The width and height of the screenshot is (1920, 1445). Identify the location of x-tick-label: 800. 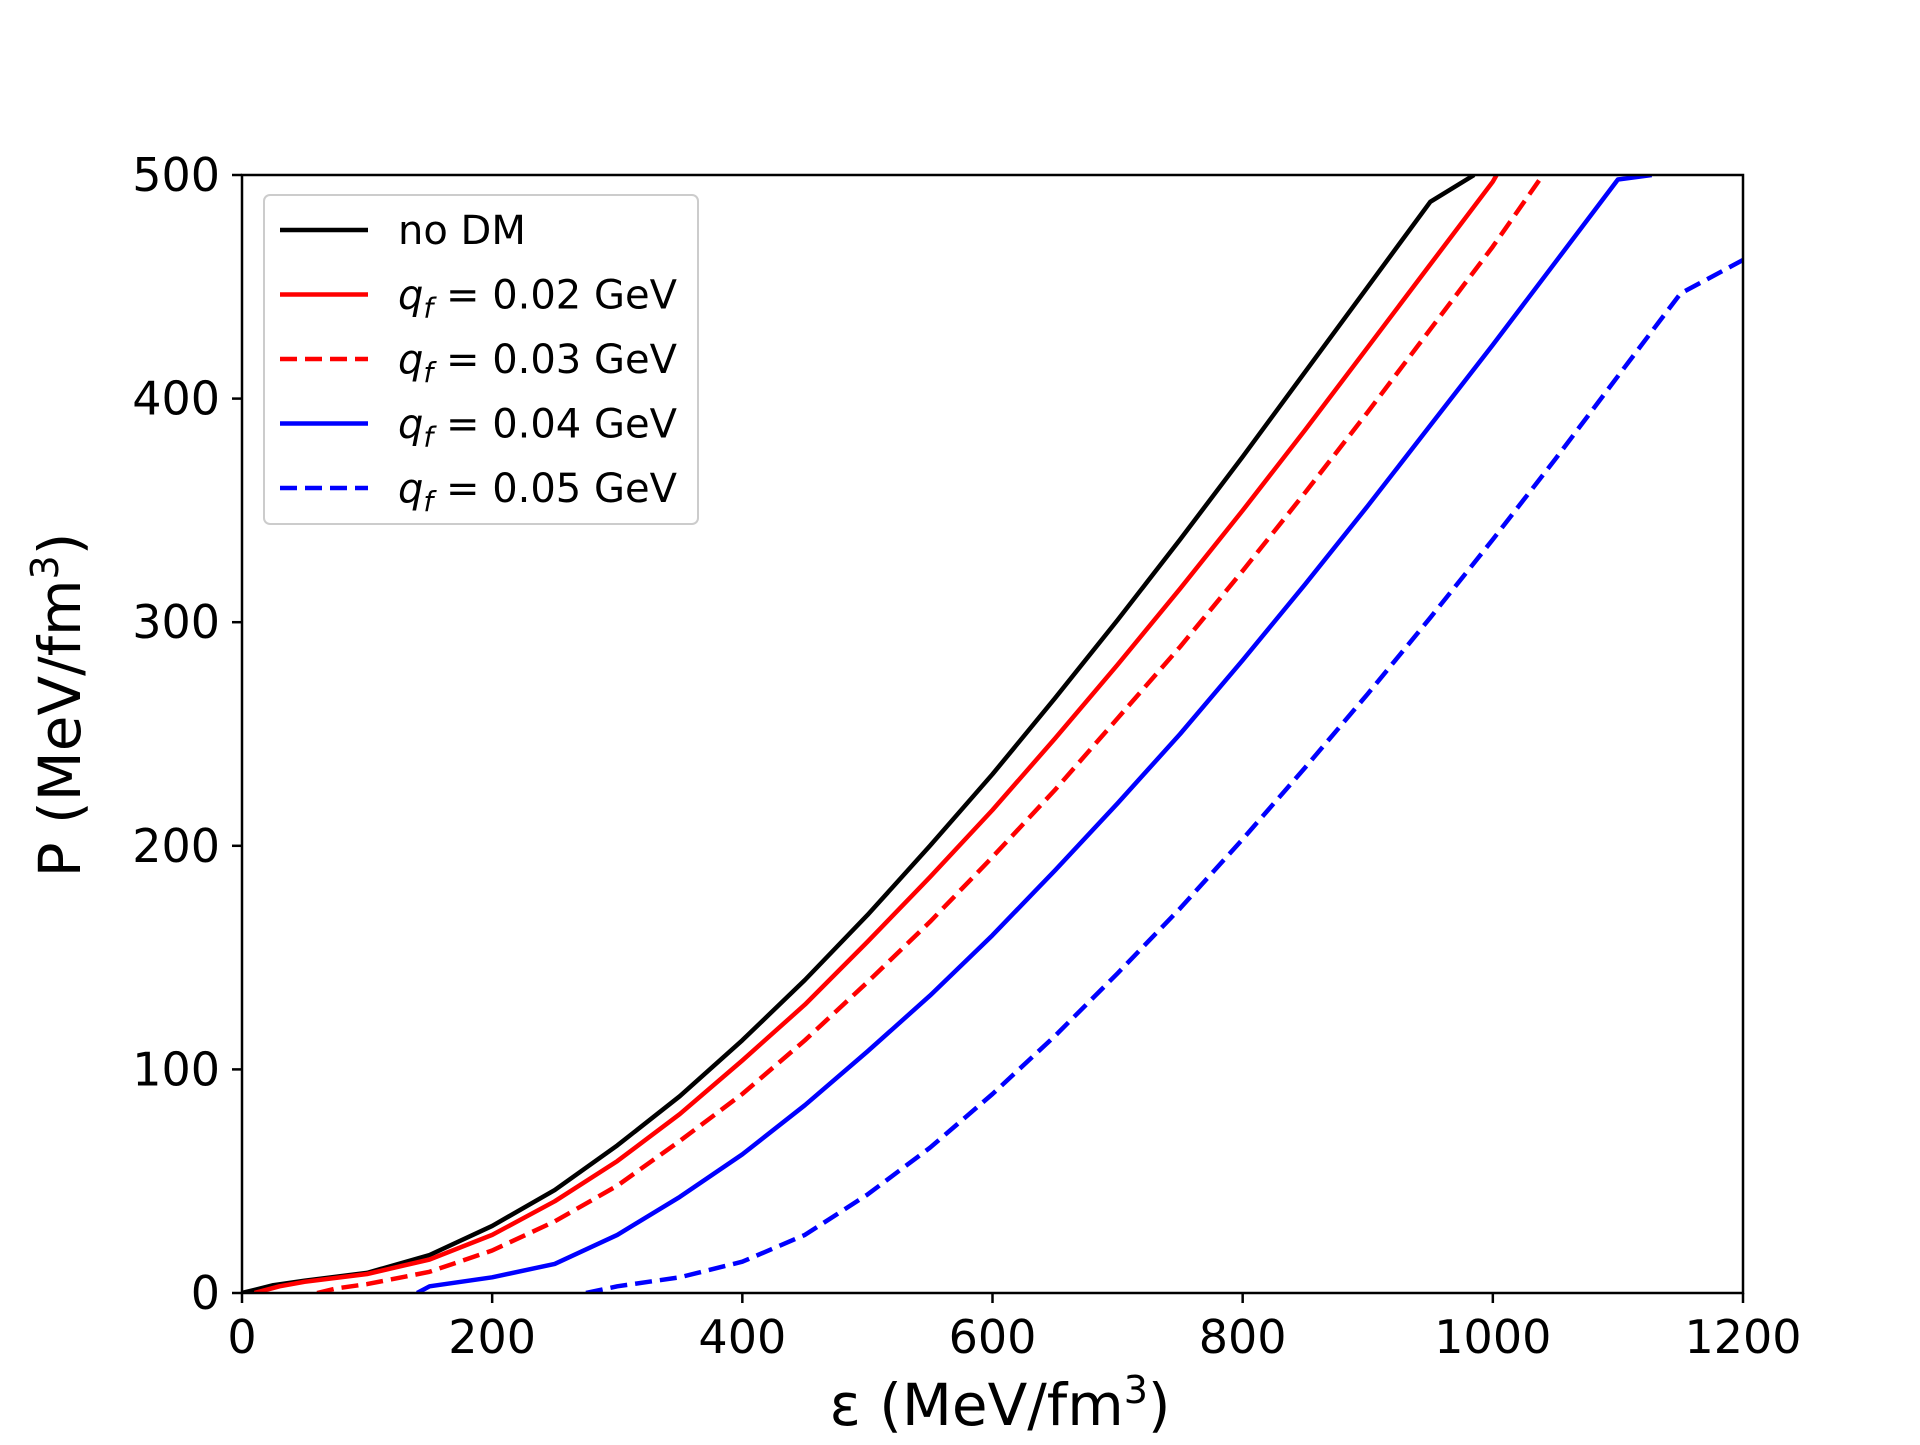
(1243, 1337).